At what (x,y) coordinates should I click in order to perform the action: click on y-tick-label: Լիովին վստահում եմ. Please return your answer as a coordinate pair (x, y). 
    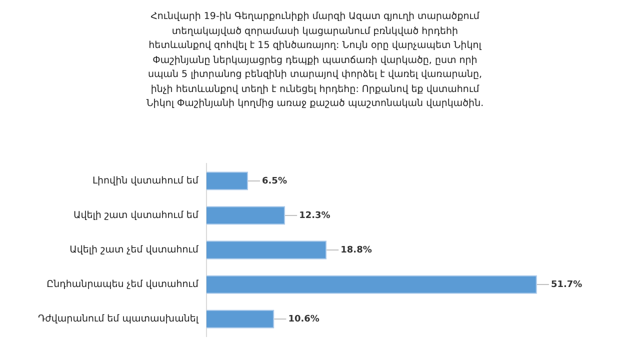
    Looking at the image, I should click on (146, 180).